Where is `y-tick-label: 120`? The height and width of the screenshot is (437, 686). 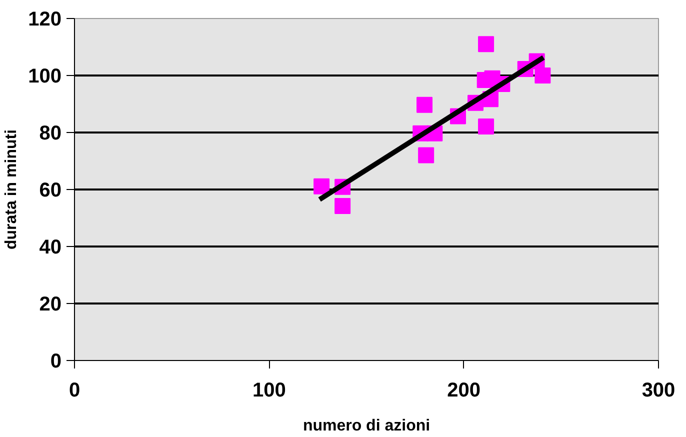 y-tick-label: 120 is located at coordinates (45, 19).